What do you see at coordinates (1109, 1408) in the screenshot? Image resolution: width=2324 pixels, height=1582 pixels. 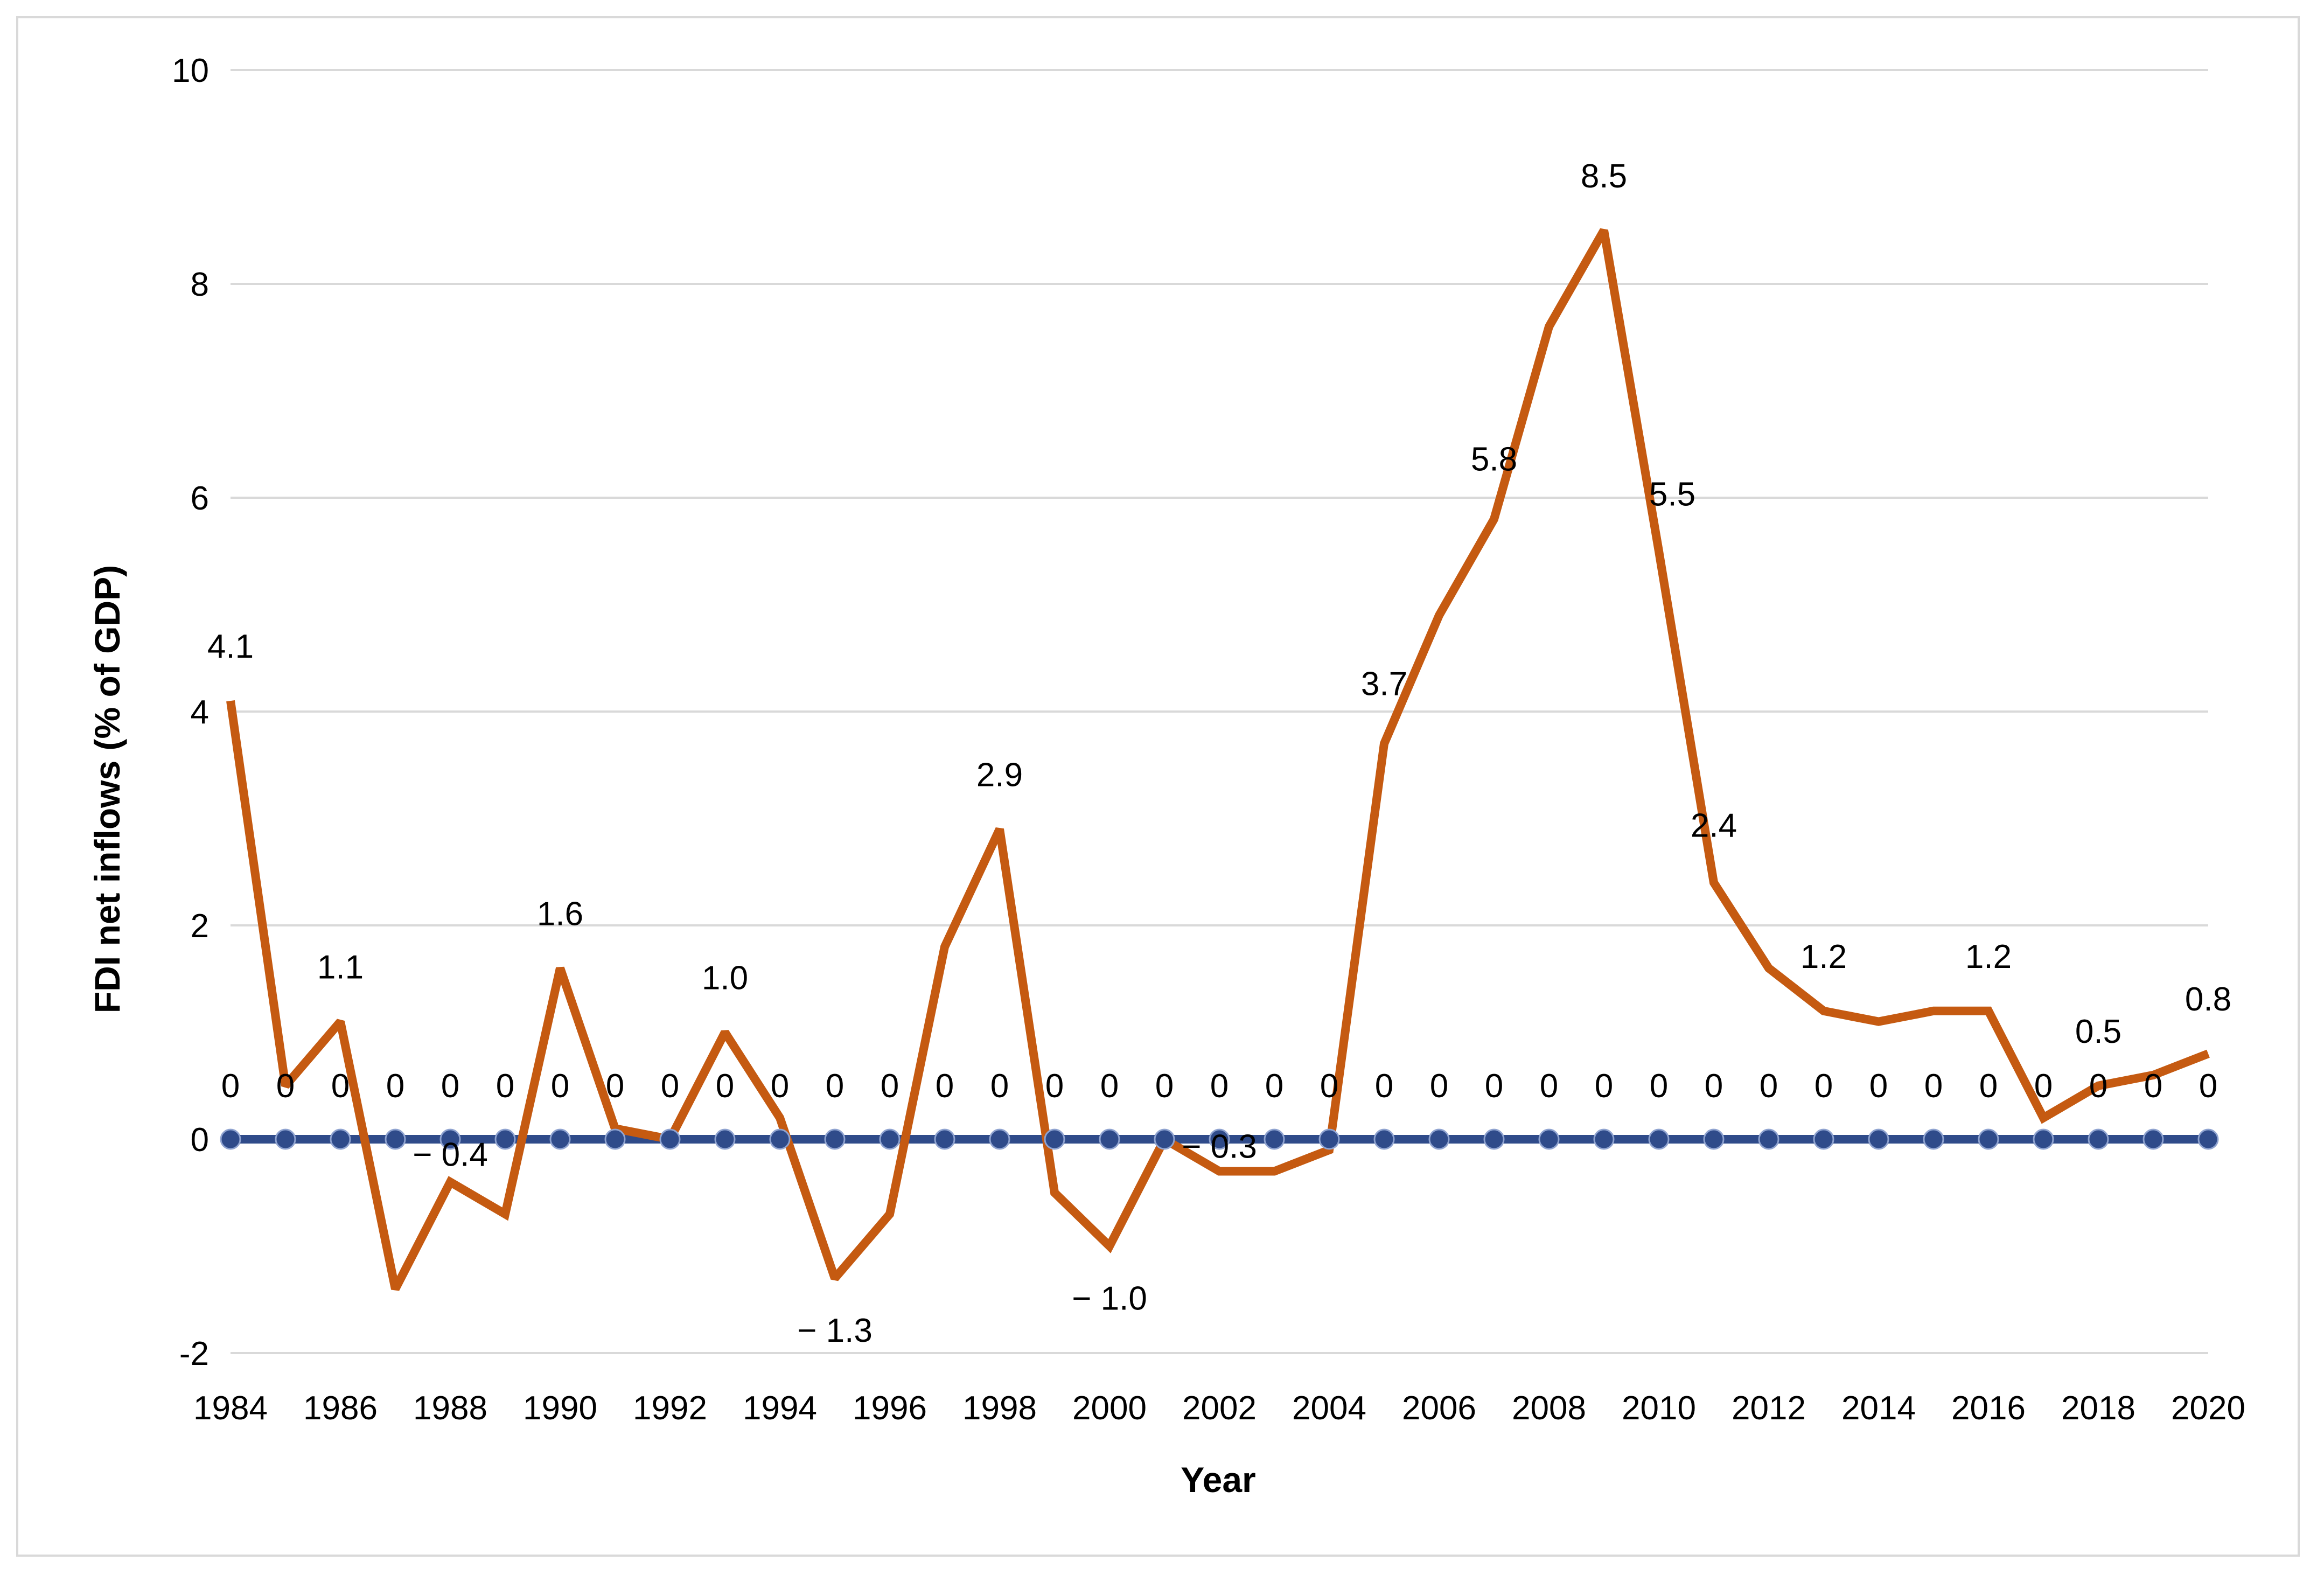 I see `x-tick-label: 2000` at bounding box center [1109, 1408].